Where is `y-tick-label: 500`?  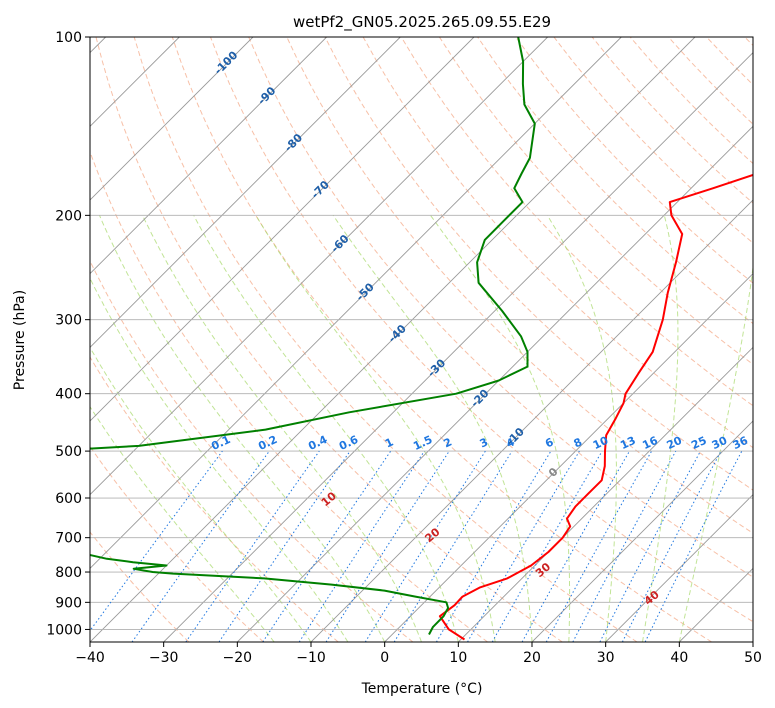 y-tick-label: 500 is located at coordinates (68, 452).